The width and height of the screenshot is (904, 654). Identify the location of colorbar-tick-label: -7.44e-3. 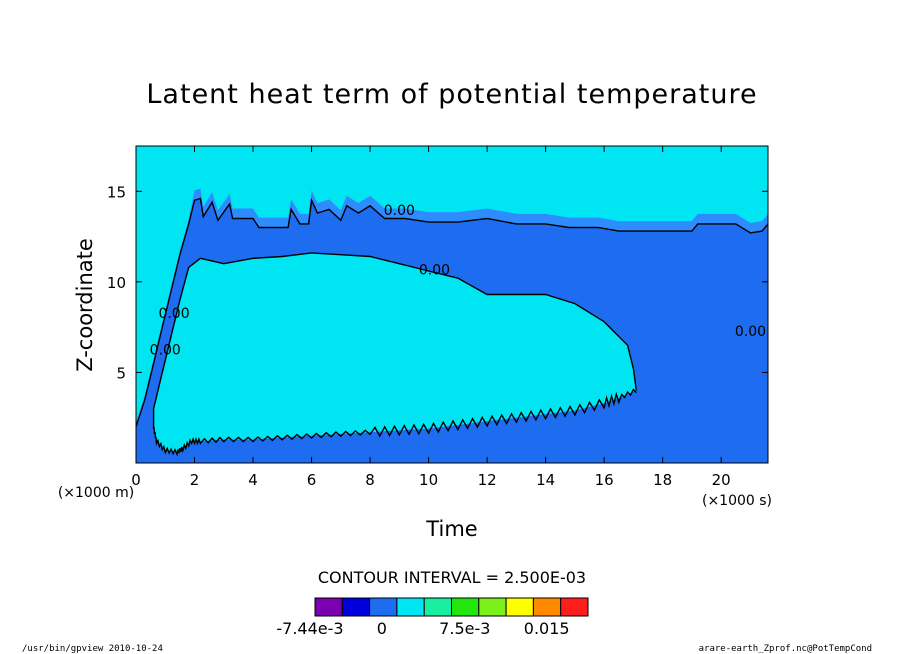
(309, 628).